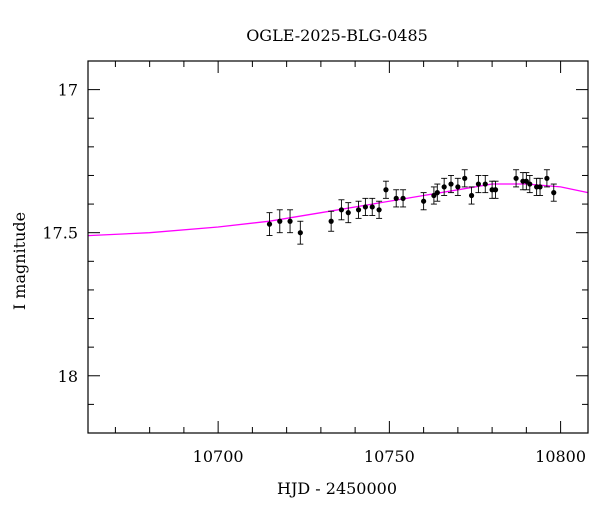 The width and height of the screenshot is (600, 512). Describe the element at coordinates (19, 261) in the screenshot. I see `y-axis-label: I magnitude` at that location.